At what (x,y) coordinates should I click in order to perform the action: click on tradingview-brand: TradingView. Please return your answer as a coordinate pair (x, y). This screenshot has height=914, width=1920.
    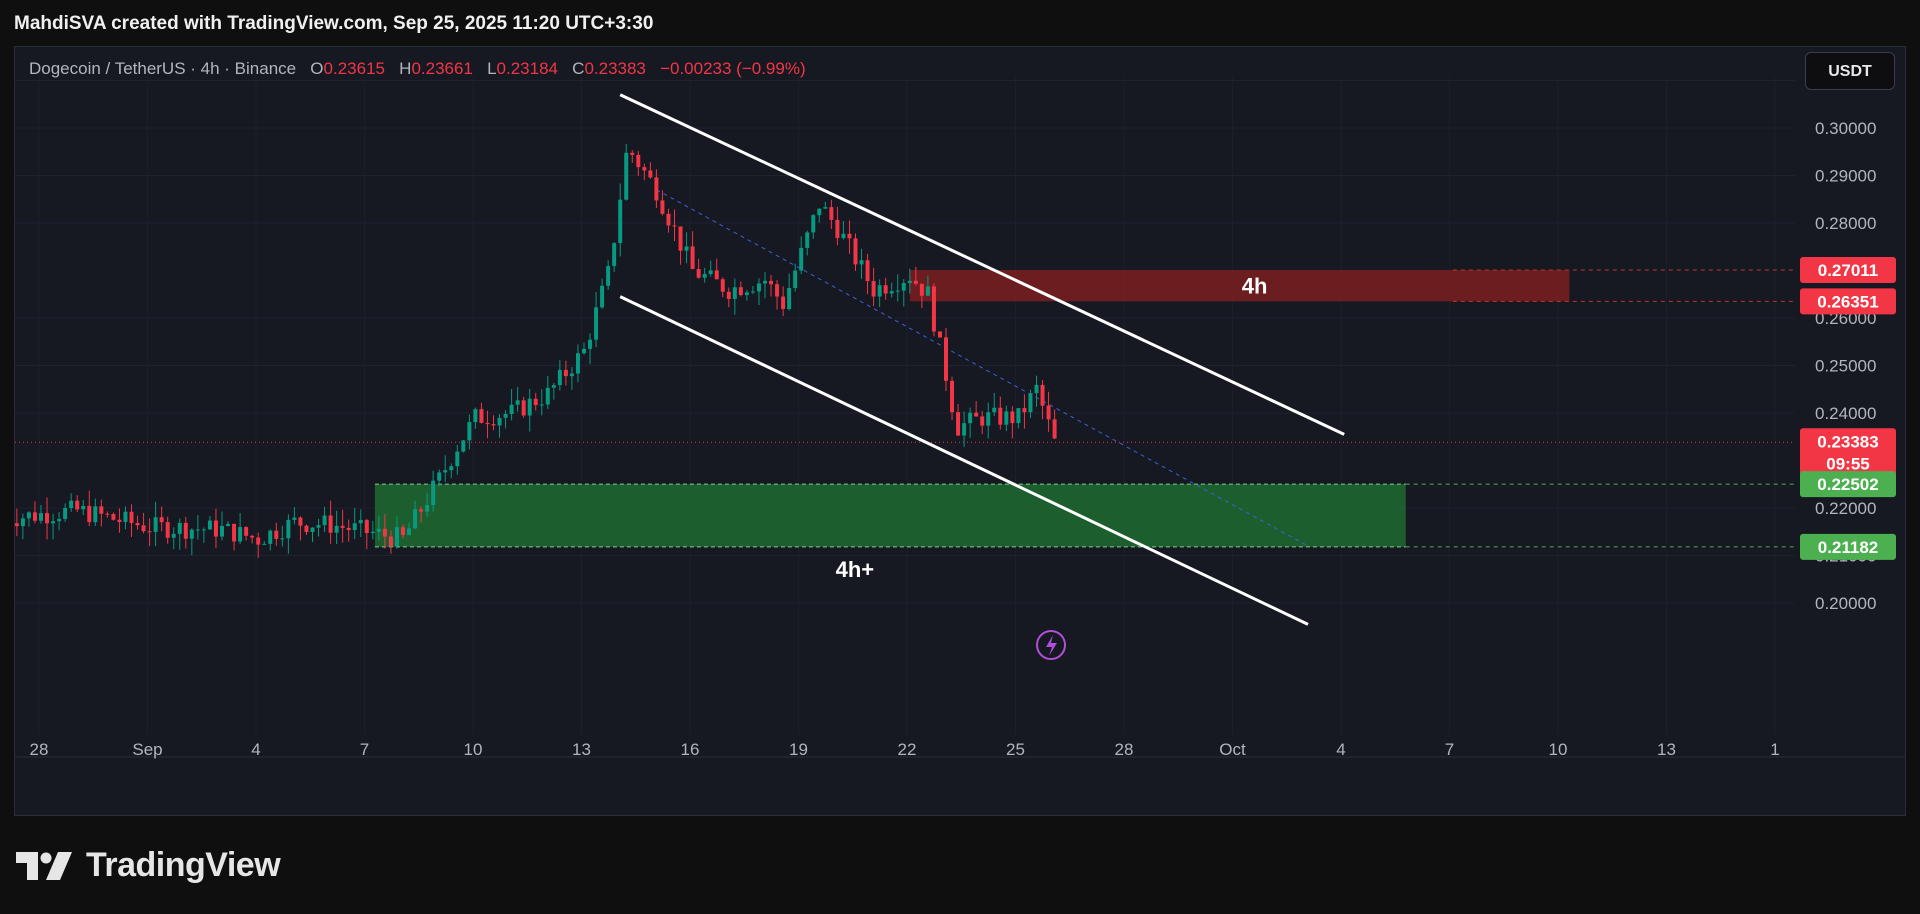
    Looking at the image, I should click on (183, 865).